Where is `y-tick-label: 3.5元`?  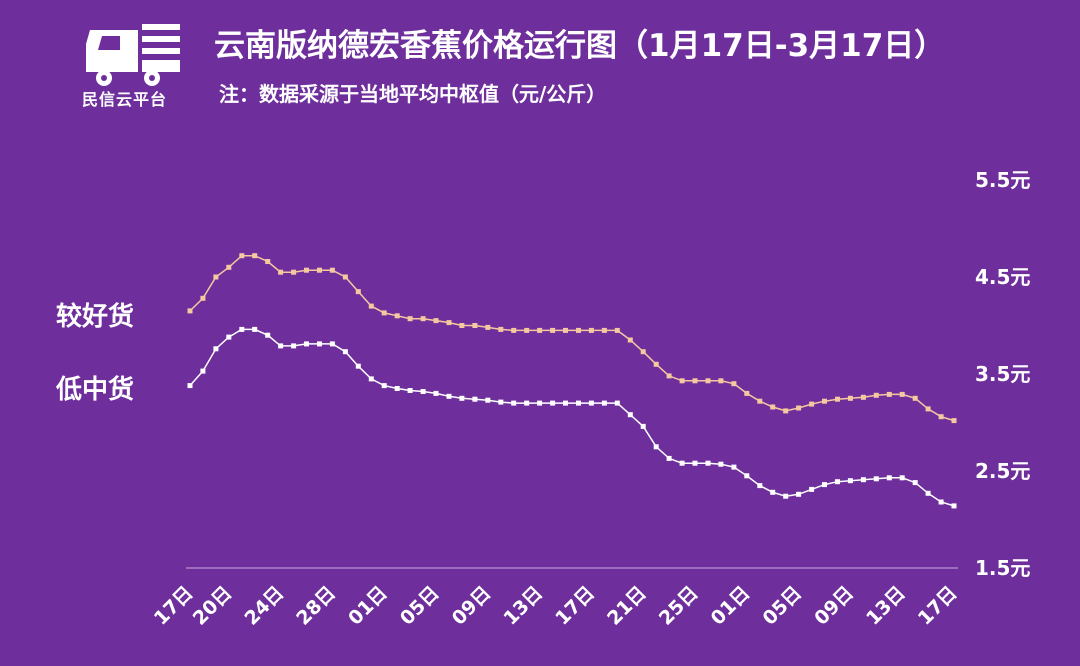
y-tick-label: 3.5元 is located at coordinates (1002, 374).